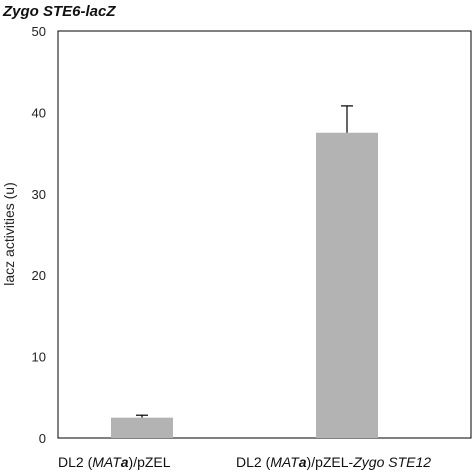  Describe the element at coordinates (39, 357) in the screenshot. I see `y-tick-label: 10` at that location.